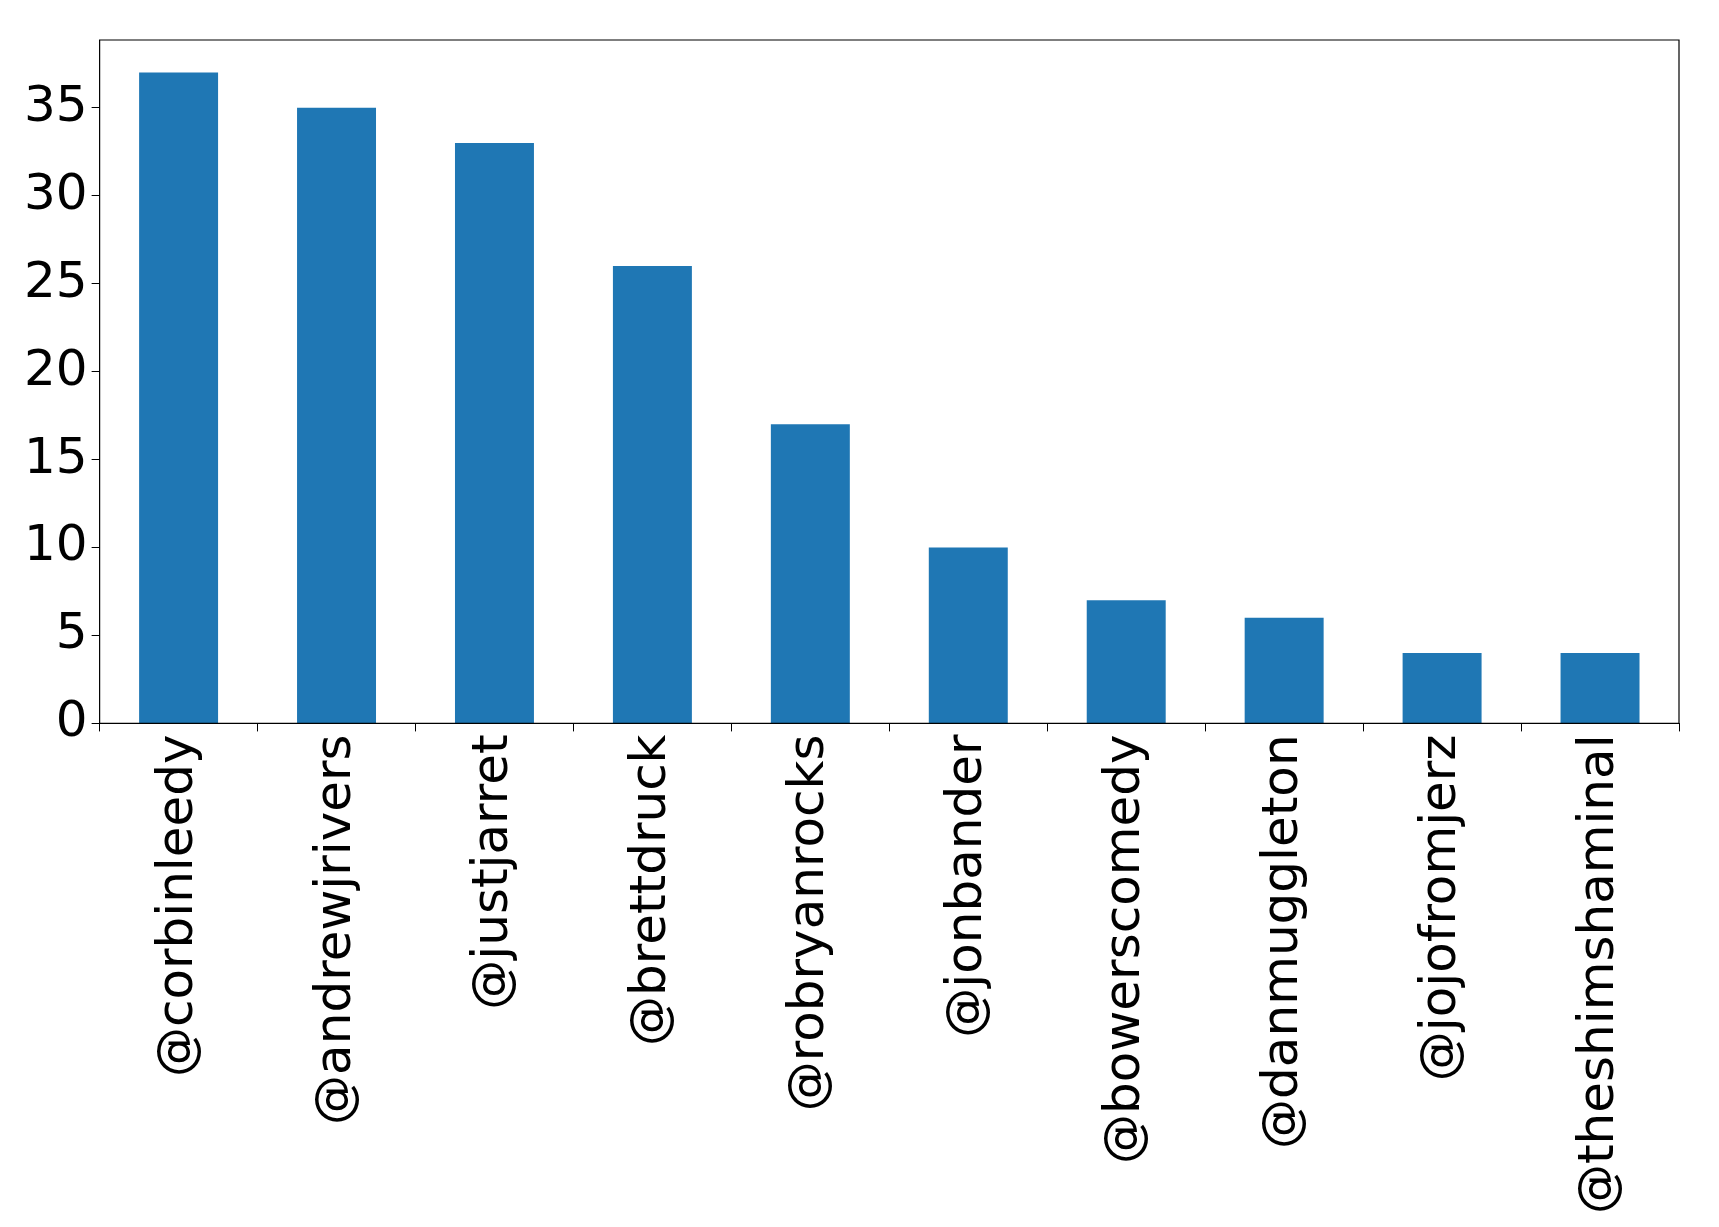  Describe the element at coordinates (56, 455) in the screenshot. I see `y-tick-label: 15` at that location.